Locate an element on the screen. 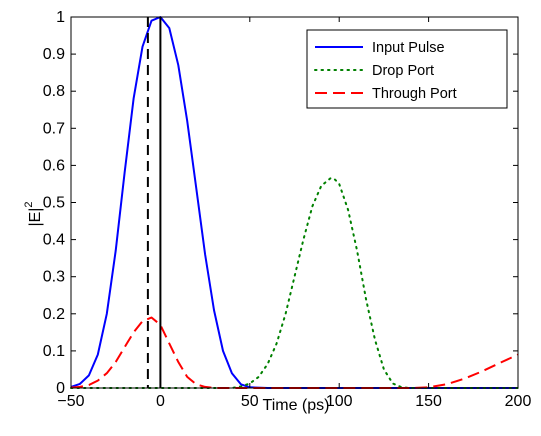 The width and height of the screenshot is (541, 436). y-tick-label: 0.9 is located at coordinates (54, 54).